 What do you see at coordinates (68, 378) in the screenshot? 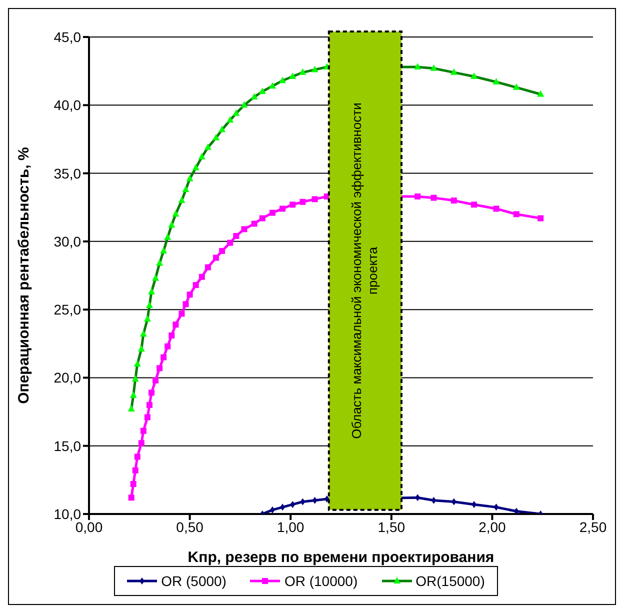
I see `y-tick-label: 20,0` at bounding box center [68, 378].